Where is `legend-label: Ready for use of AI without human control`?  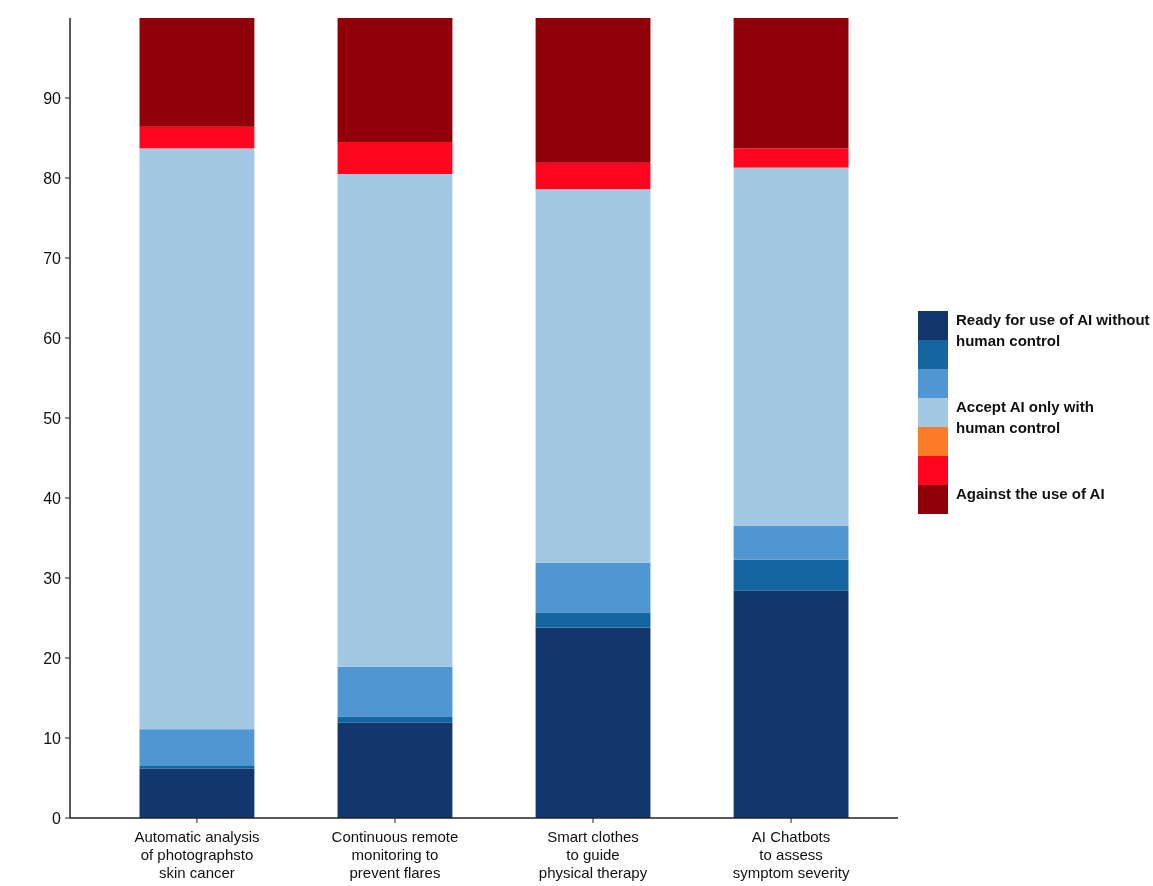
legend-label: Ready for use of AI without human control is located at coordinates (1053, 330).